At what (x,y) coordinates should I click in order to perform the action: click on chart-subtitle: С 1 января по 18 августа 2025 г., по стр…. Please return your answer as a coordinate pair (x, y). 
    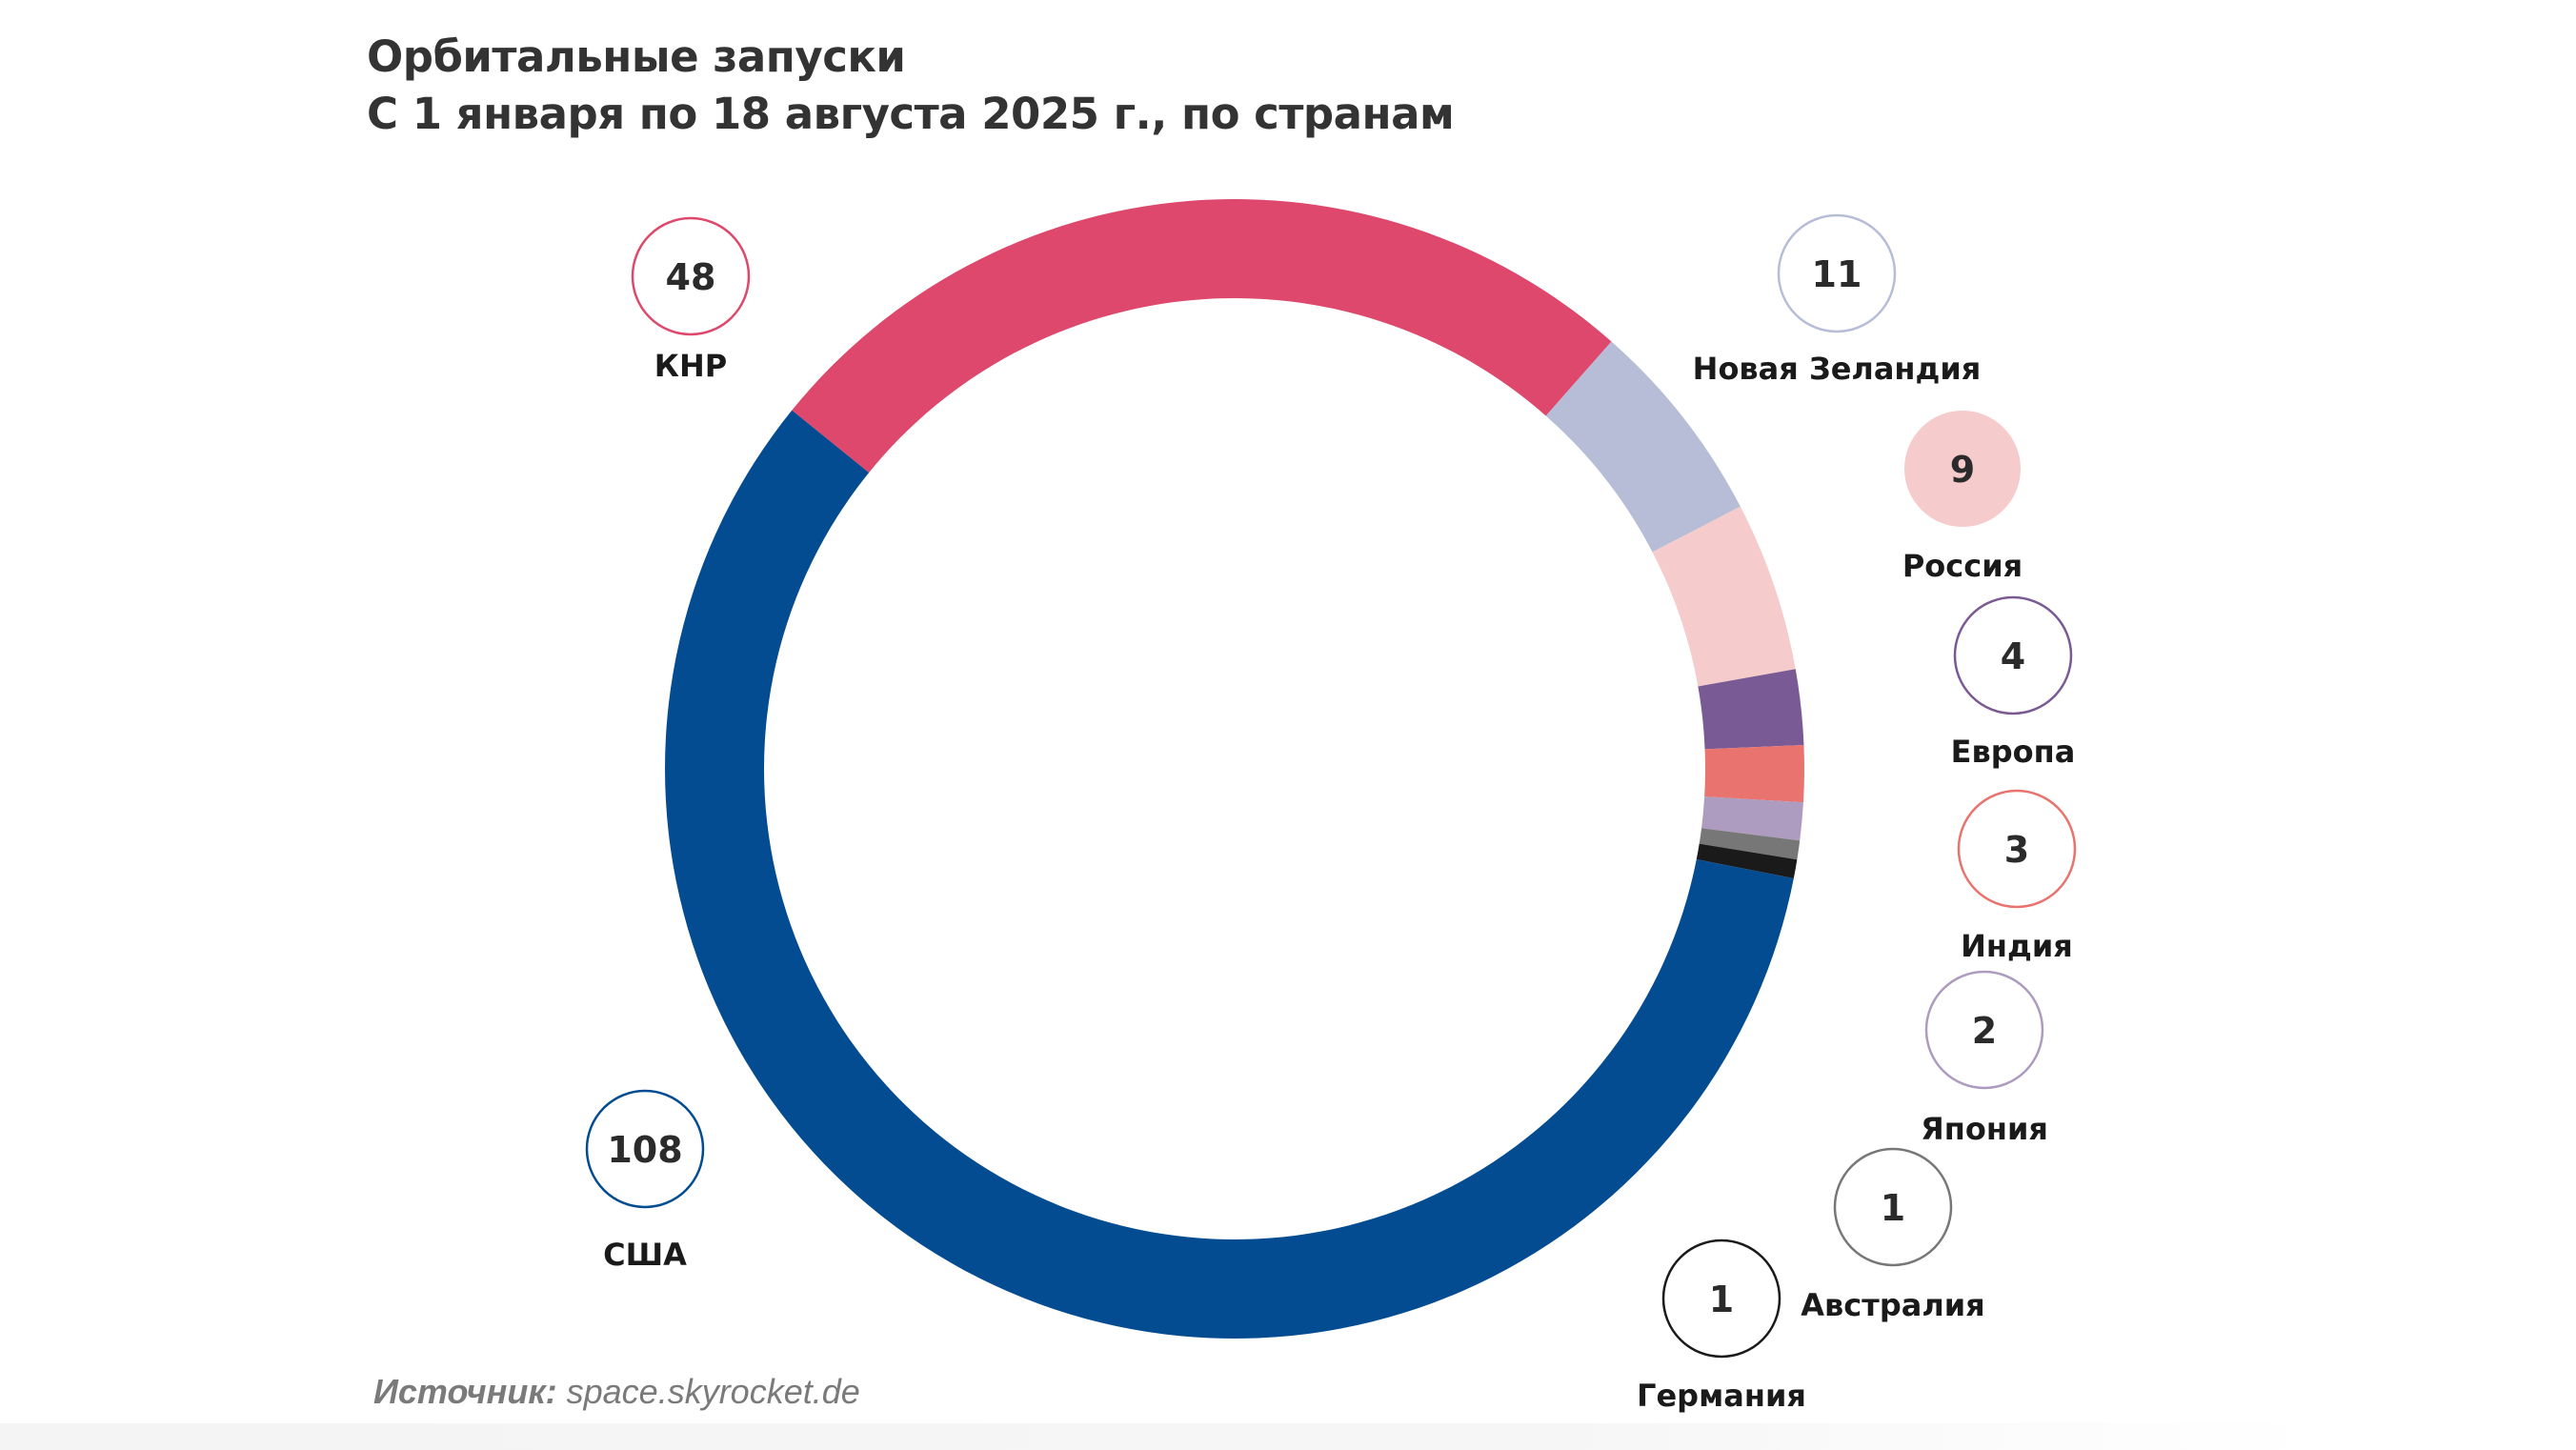
    Looking at the image, I should click on (911, 114).